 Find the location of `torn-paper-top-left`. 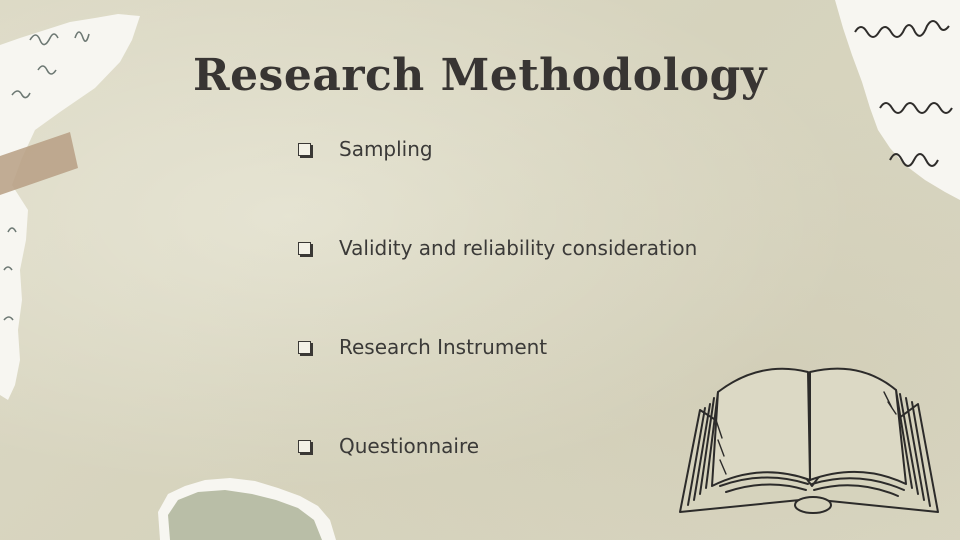

torn-paper-top-left is located at coordinates (70, 207).